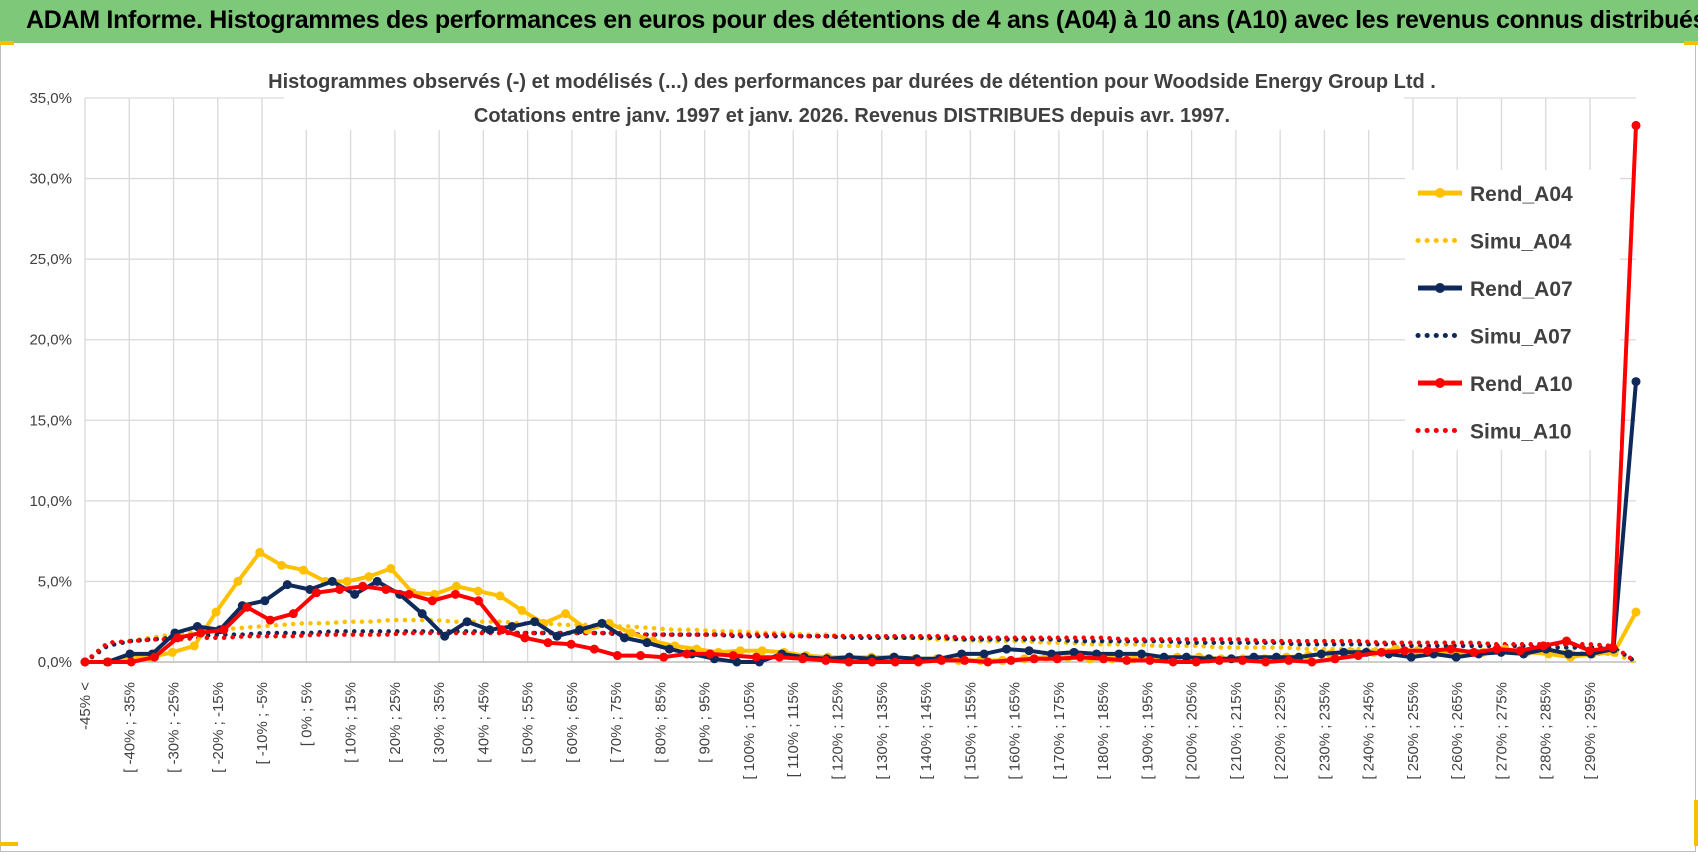 The height and width of the screenshot is (854, 1698). What do you see at coordinates (1192, 731) in the screenshot?
I see `x-tick-label: [ 200% ; 205%` at bounding box center [1192, 731].